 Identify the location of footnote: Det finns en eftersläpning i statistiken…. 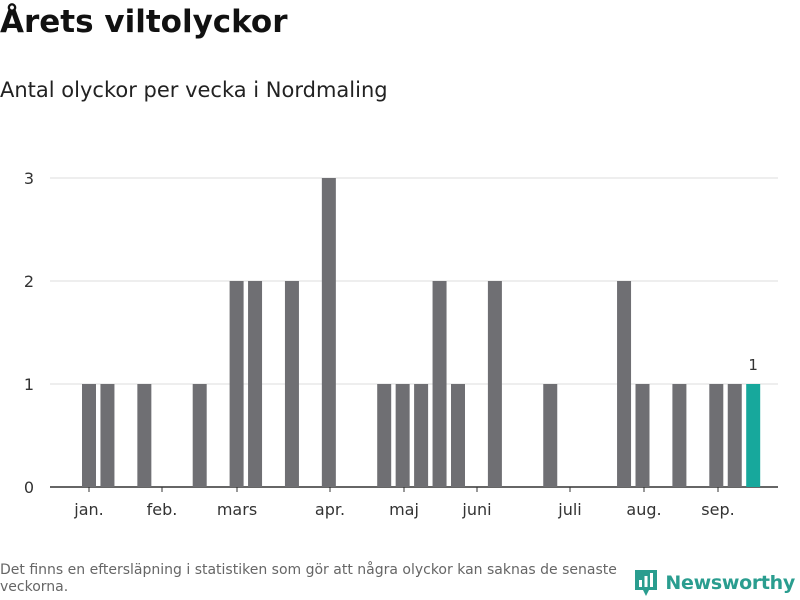
(308, 578).